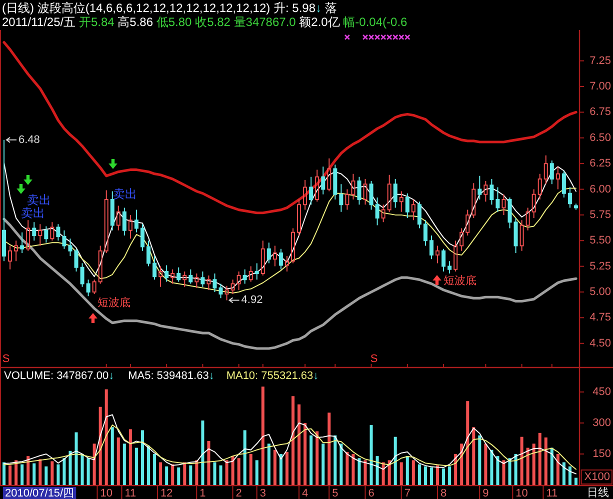 This screenshot has width=613, height=499. I want to click on annotation: 4.92, so click(252, 300).